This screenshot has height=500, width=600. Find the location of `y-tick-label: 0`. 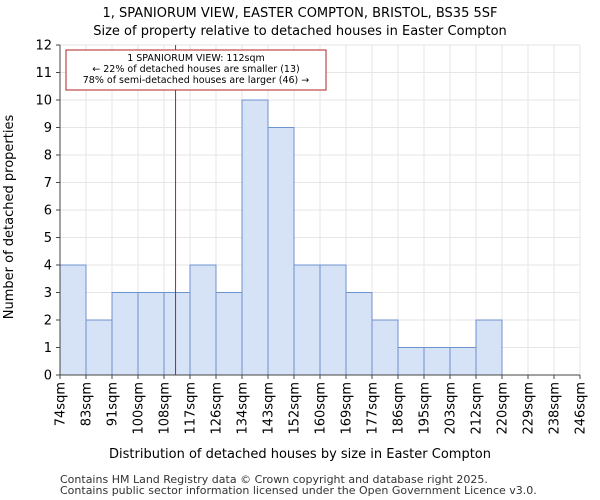

y-tick-label: 0 is located at coordinates (48, 376).